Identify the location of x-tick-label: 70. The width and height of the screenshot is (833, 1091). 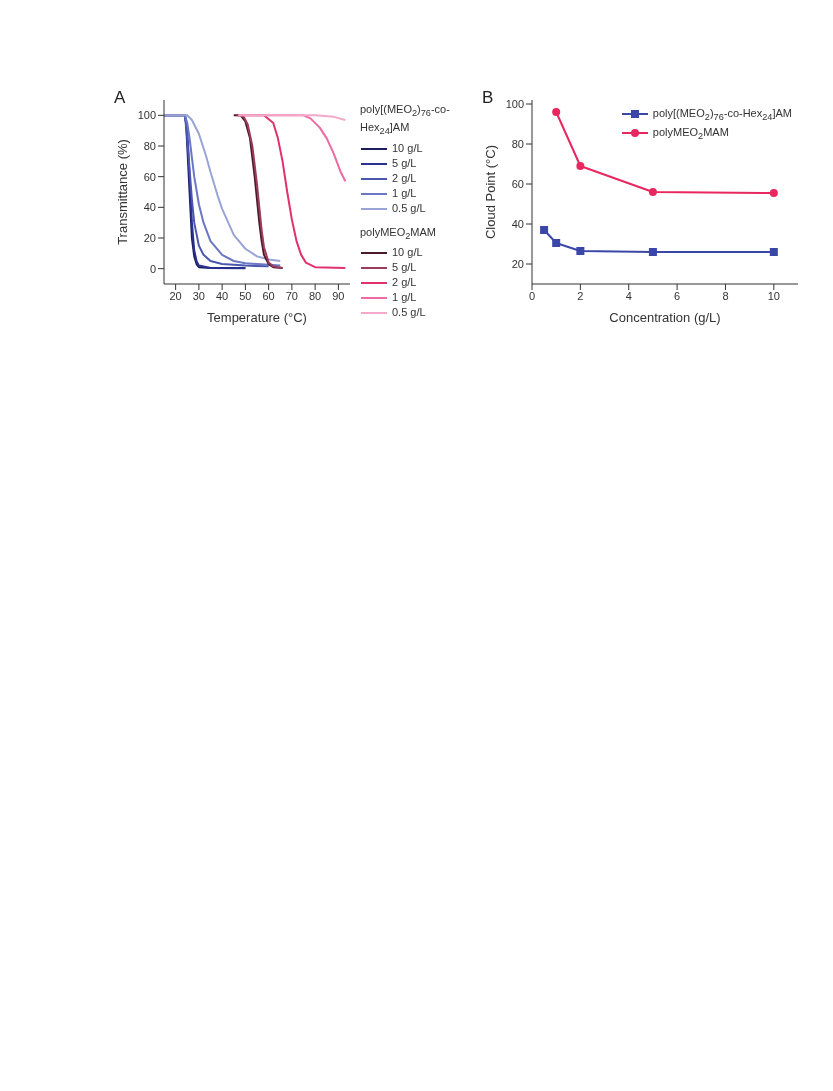
(291, 295).